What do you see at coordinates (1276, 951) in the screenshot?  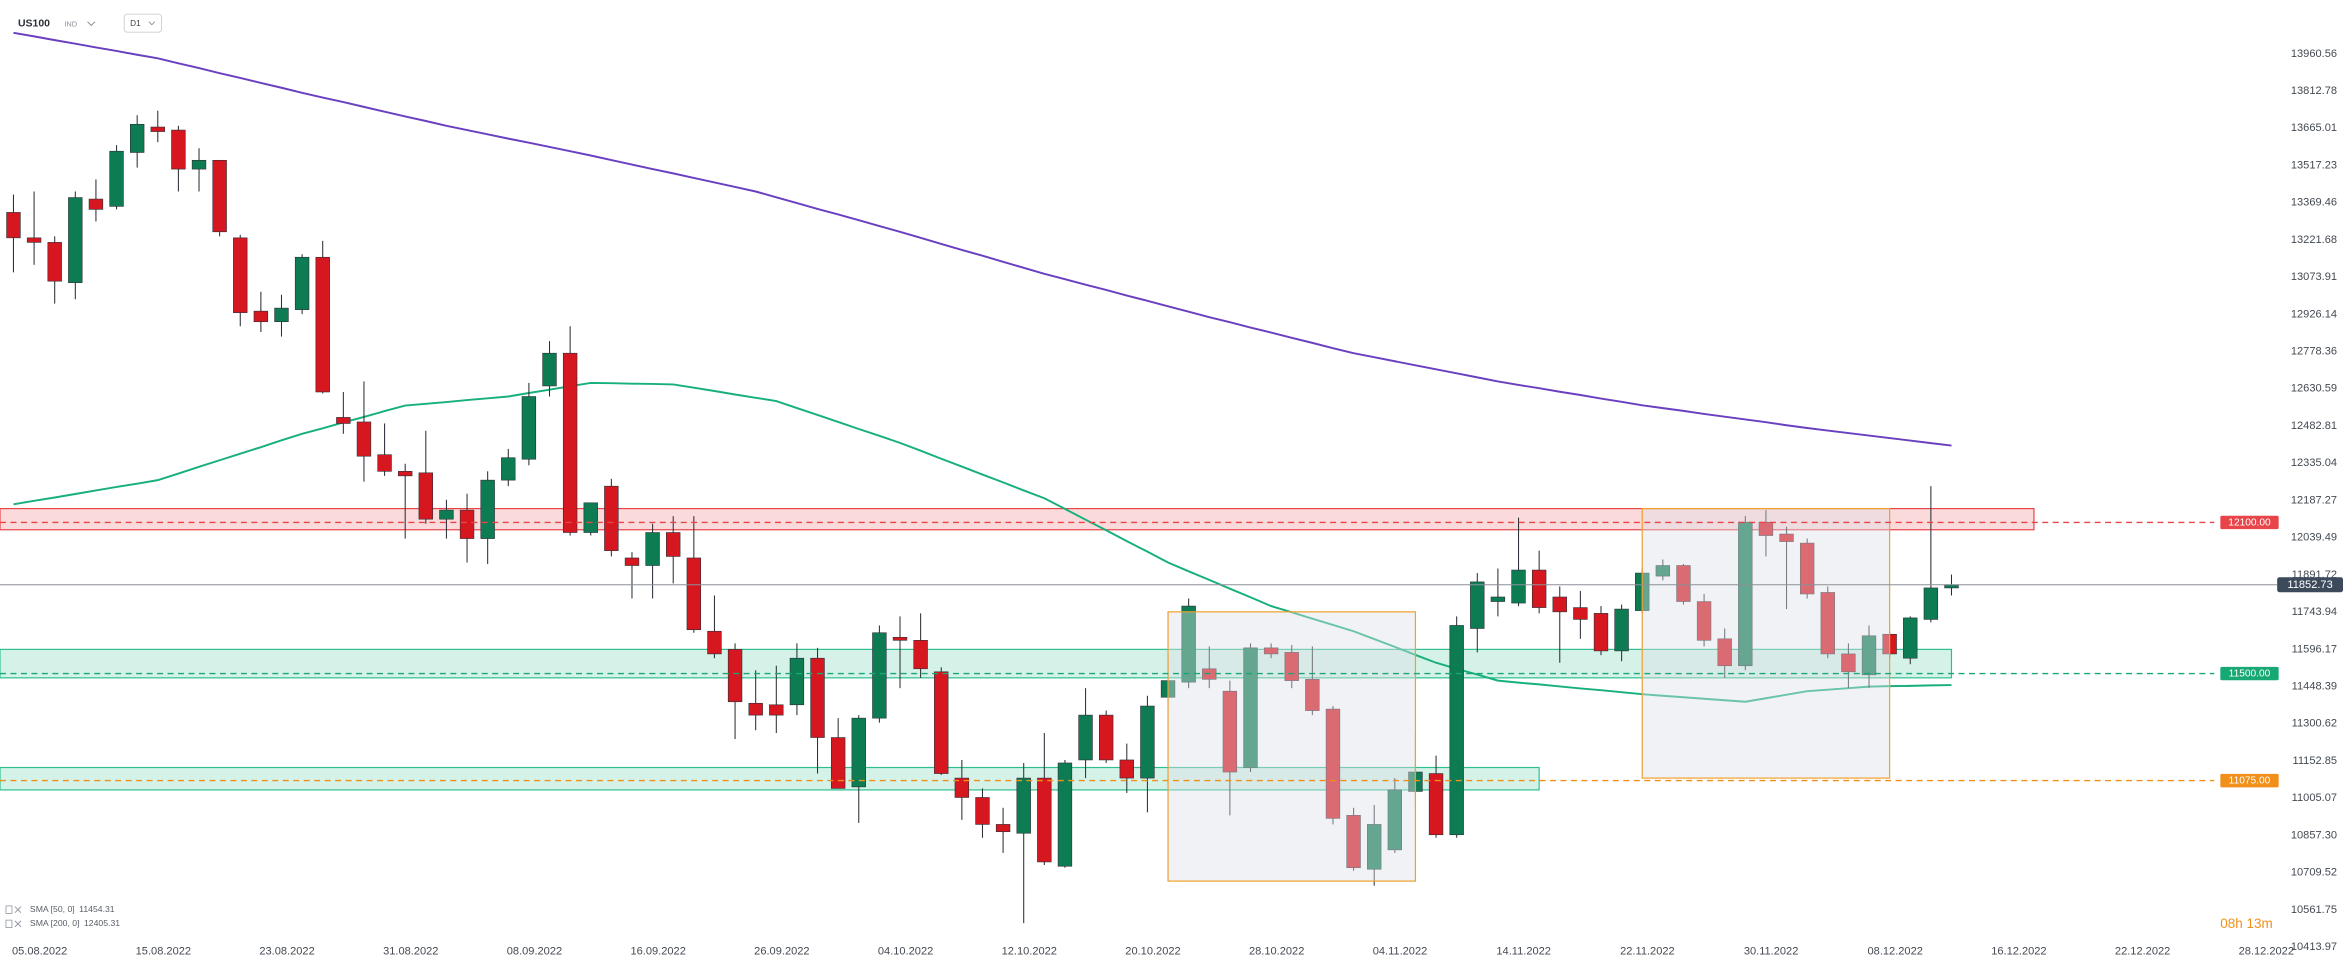 I see `x-tick-label: 28.10.2022` at bounding box center [1276, 951].